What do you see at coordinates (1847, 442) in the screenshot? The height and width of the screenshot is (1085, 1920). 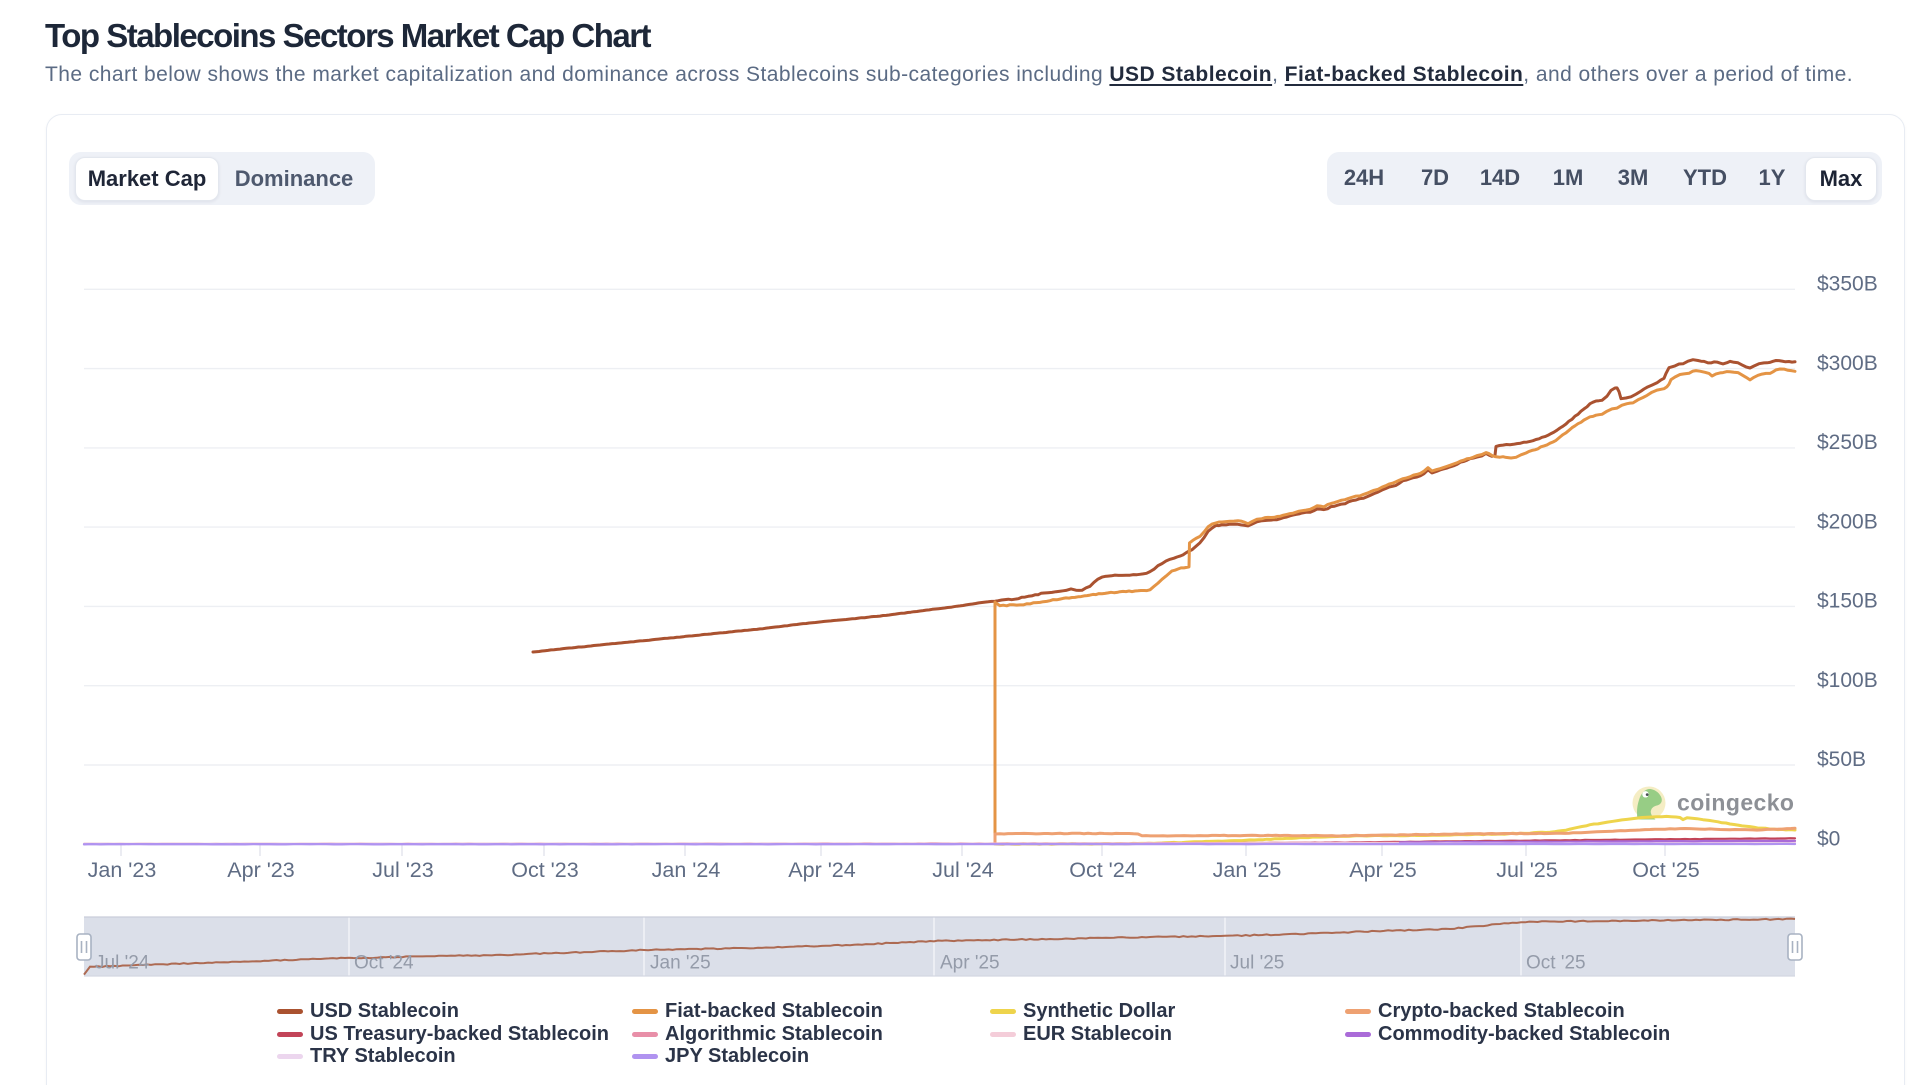 I see `svg-text: $250B` at bounding box center [1847, 442].